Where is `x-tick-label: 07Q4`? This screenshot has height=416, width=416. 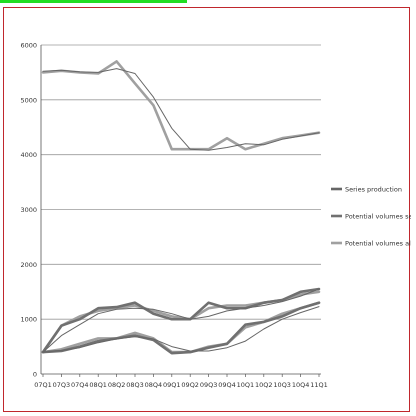
x-tick-label: 07Q4 is located at coordinates (80, 385).